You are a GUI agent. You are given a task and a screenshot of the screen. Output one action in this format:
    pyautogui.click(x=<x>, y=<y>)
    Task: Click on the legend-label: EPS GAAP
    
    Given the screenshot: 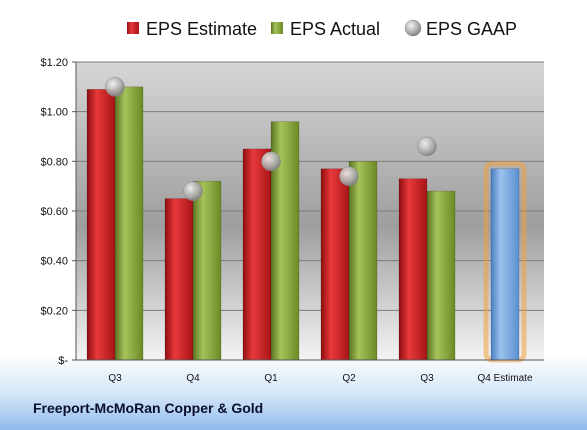 What is the action you would take?
    pyautogui.click(x=471, y=29)
    